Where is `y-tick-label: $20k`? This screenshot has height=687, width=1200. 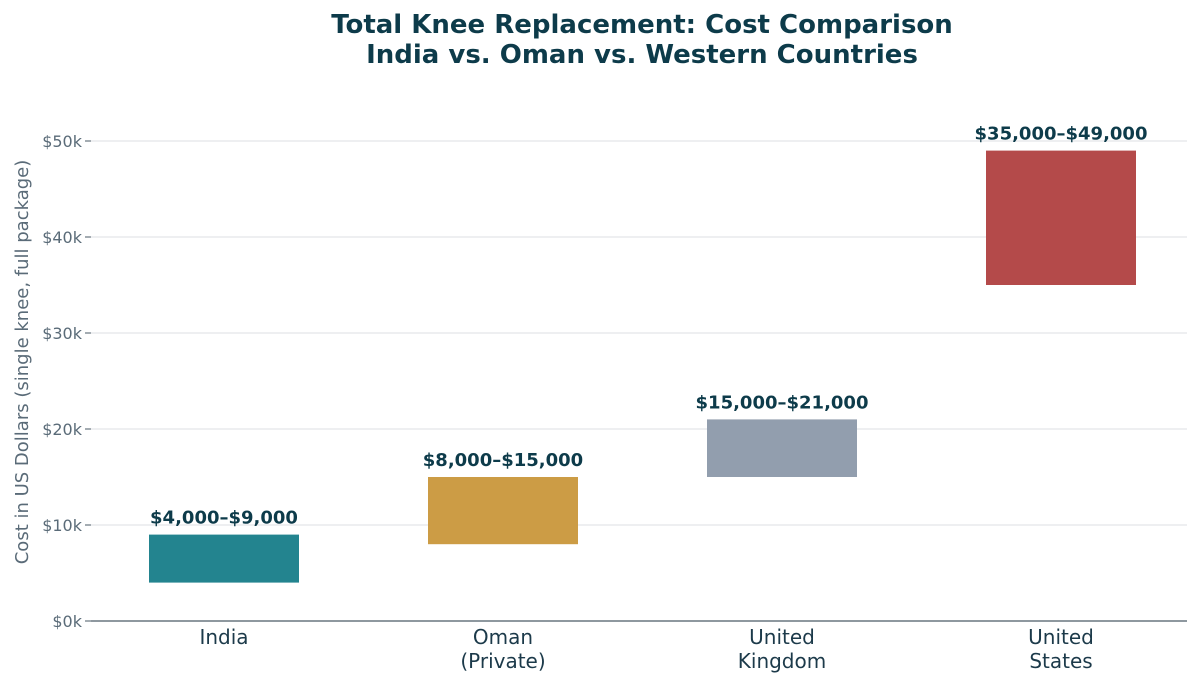 y-tick-label: $20k is located at coordinates (62, 429).